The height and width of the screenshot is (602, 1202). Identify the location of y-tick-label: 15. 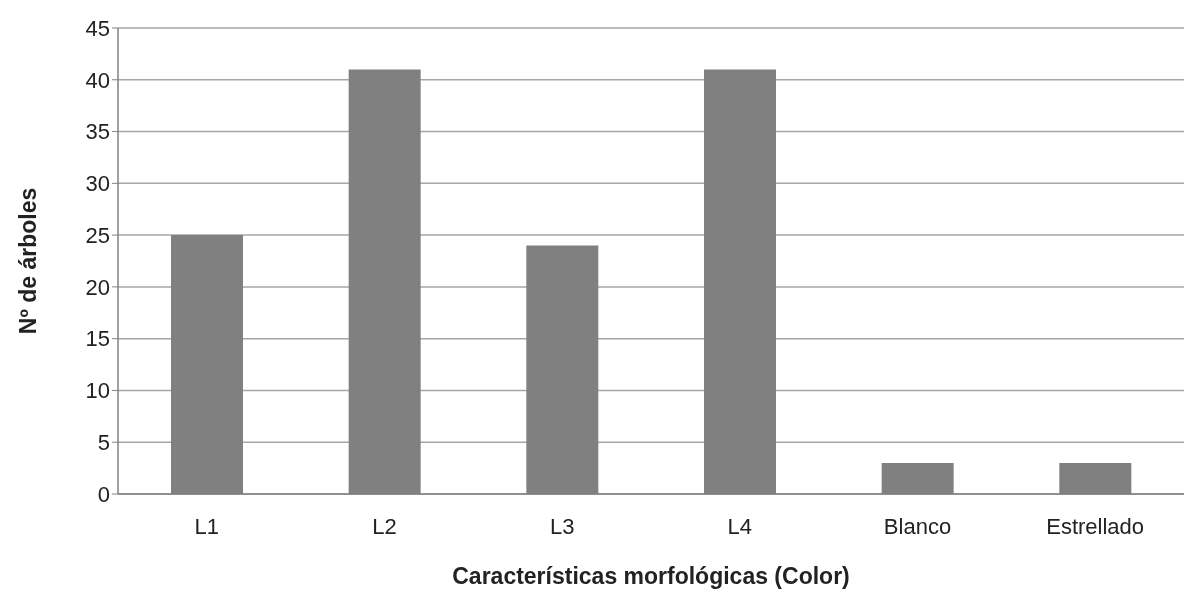
(97, 339).